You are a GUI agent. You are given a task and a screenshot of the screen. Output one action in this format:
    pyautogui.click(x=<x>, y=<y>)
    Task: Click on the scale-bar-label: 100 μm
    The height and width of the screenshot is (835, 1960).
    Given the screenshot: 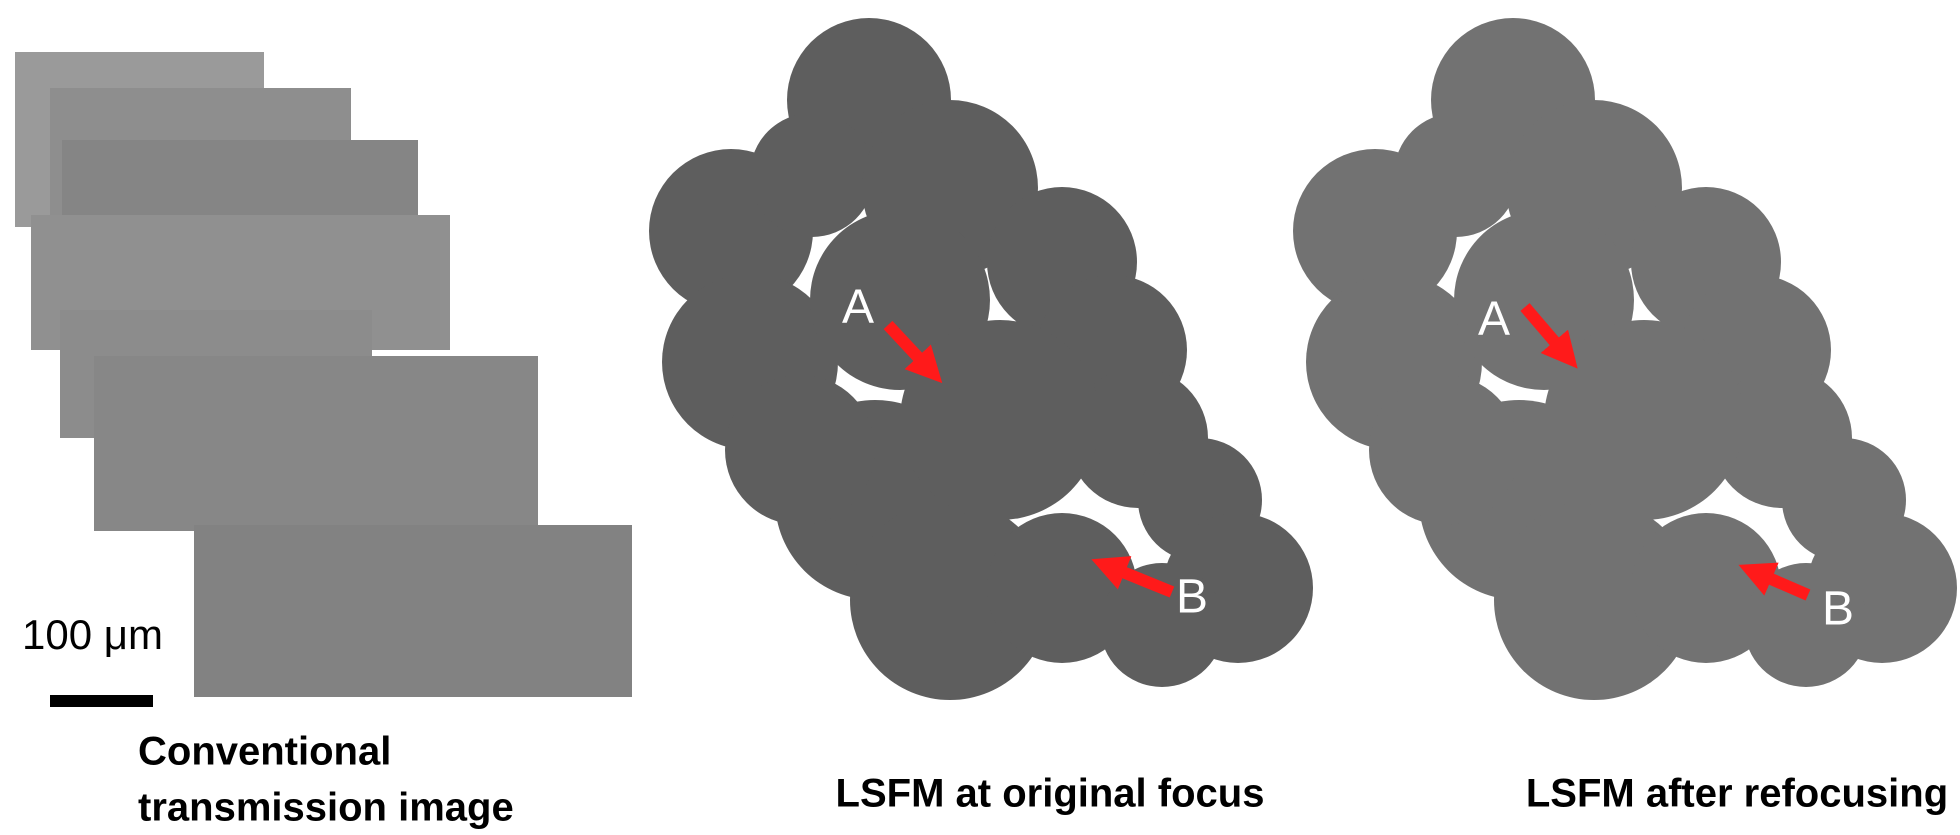 What is the action you would take?
    pyautogui.click(x=92, y=634)
    